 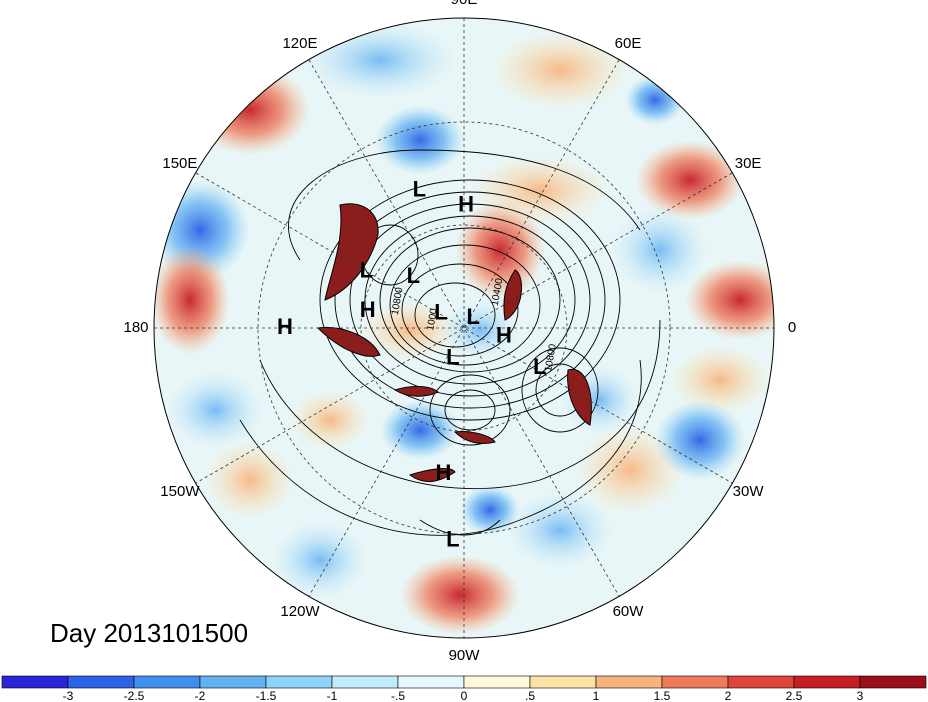 What do you see at coordinates (432, 319) in the screenshot?
I see `contour-value-label: 1000` at bounding box center [432, 319].